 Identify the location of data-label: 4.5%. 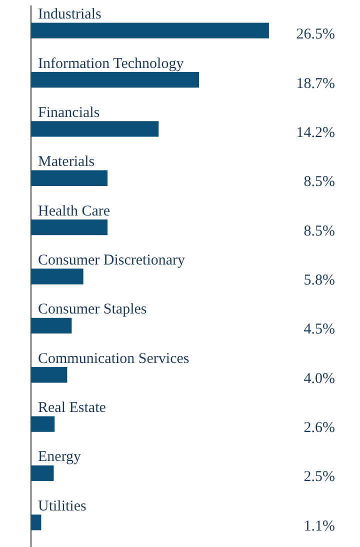
(319, 330).